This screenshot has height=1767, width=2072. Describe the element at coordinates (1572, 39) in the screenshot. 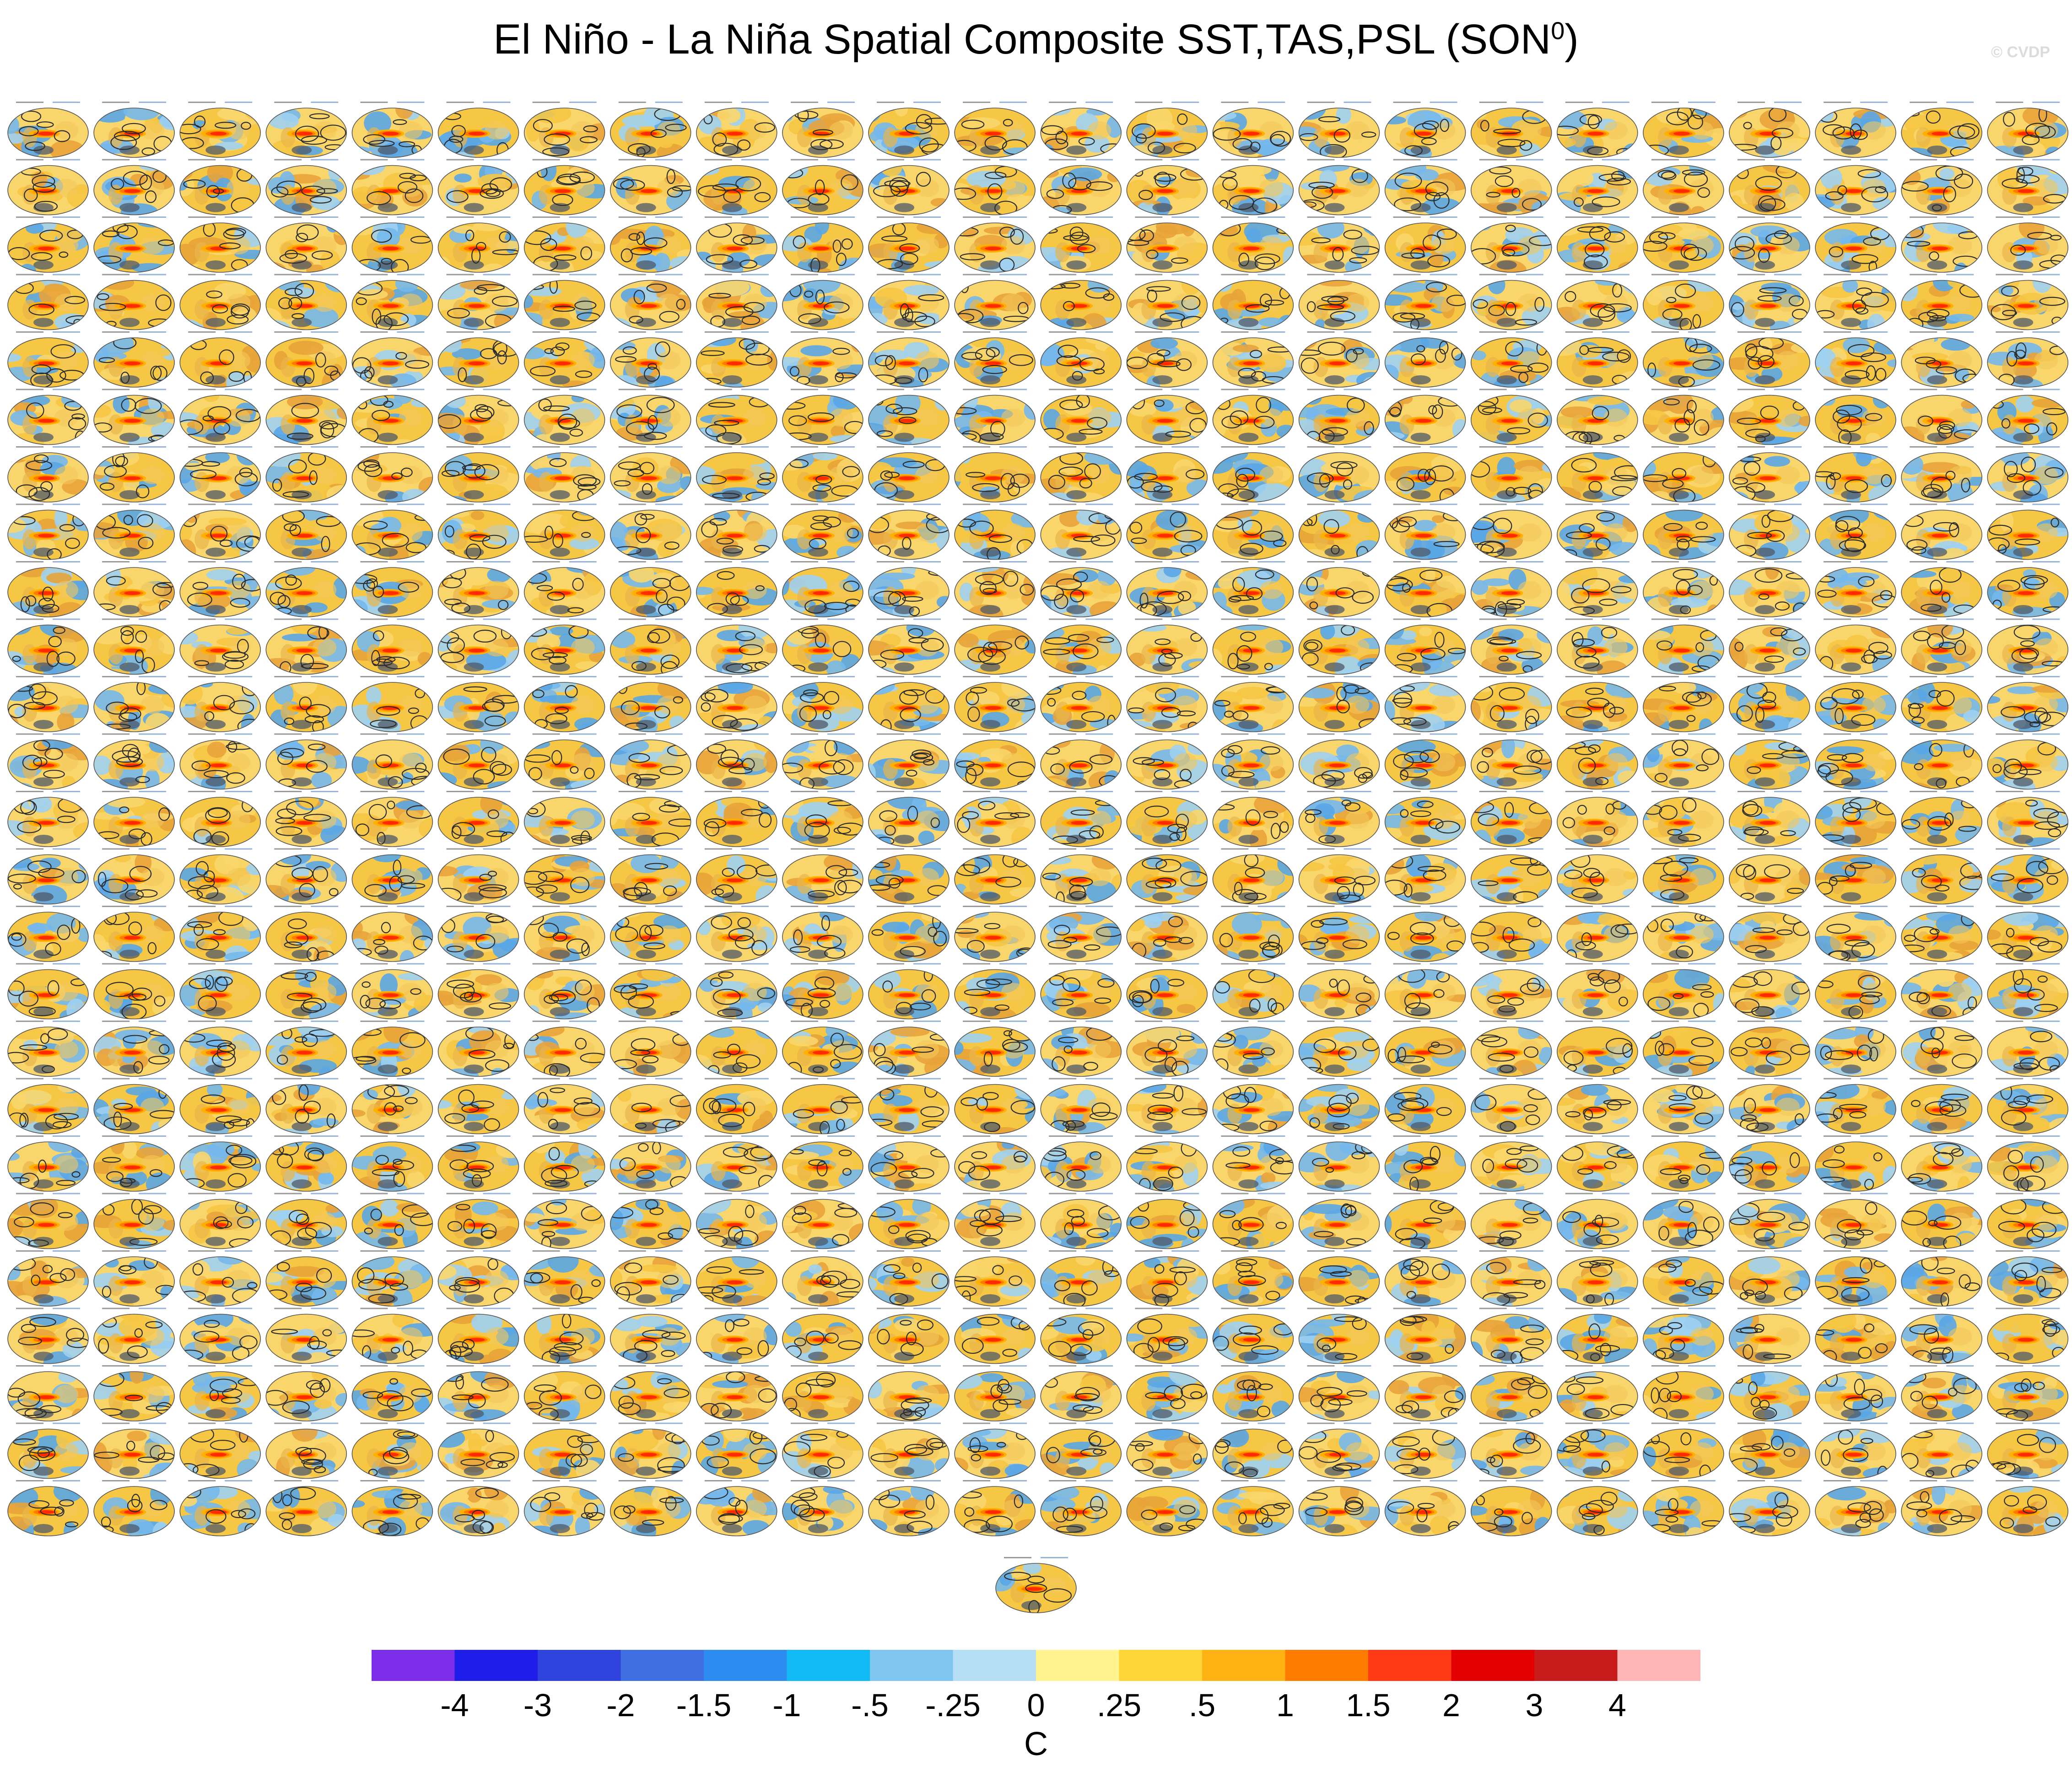

I see `title-close: )` at that location.